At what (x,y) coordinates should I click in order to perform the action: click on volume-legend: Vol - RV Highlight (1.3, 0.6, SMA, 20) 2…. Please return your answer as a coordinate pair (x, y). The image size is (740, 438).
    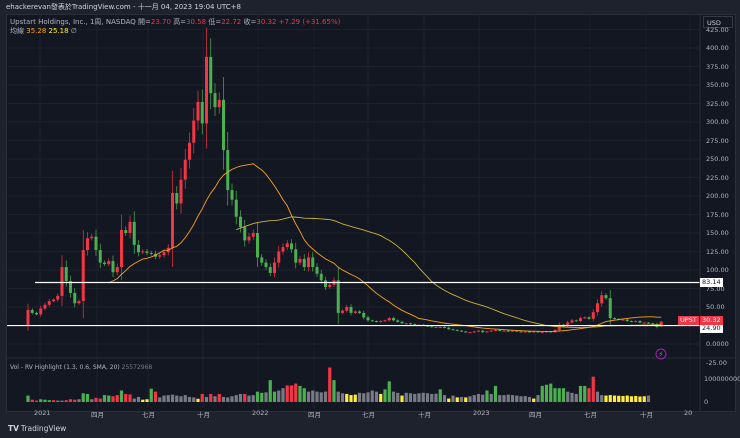
    Looking at the image, I should click on (81, 367).